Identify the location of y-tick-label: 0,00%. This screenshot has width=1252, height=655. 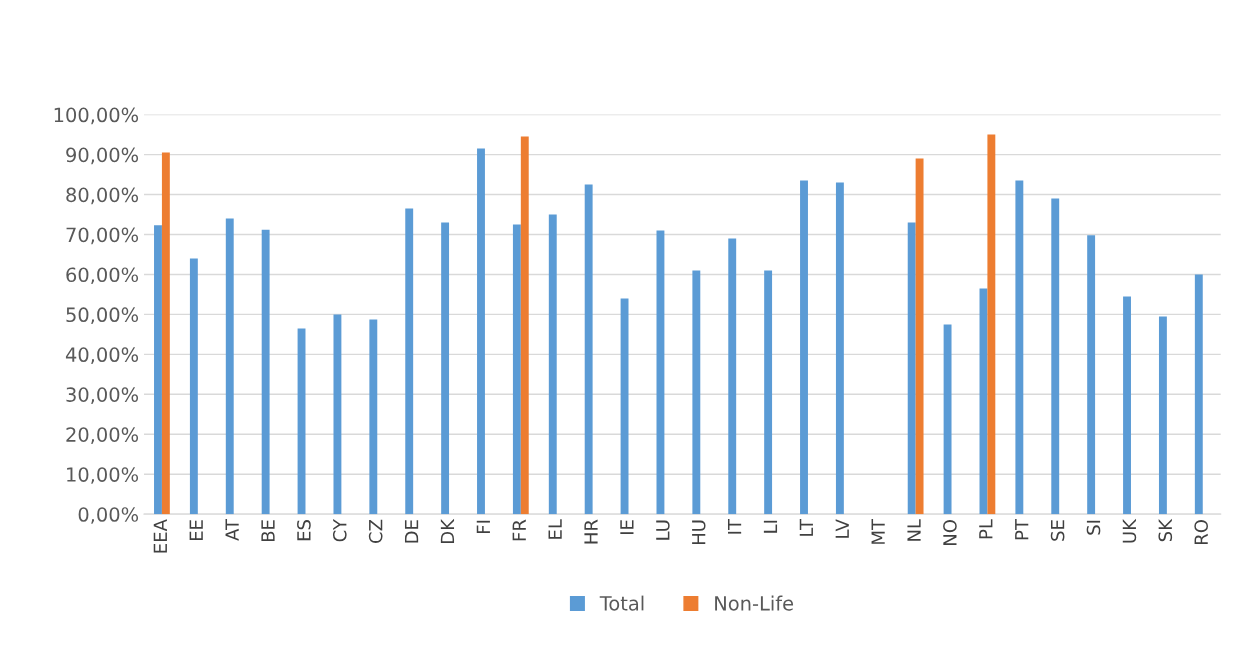
(108, 515).